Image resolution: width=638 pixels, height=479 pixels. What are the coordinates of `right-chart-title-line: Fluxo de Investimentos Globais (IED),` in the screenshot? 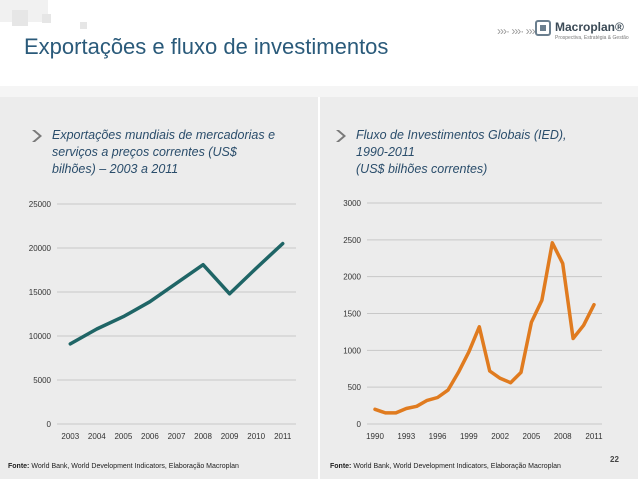 It's located at (461, 135).